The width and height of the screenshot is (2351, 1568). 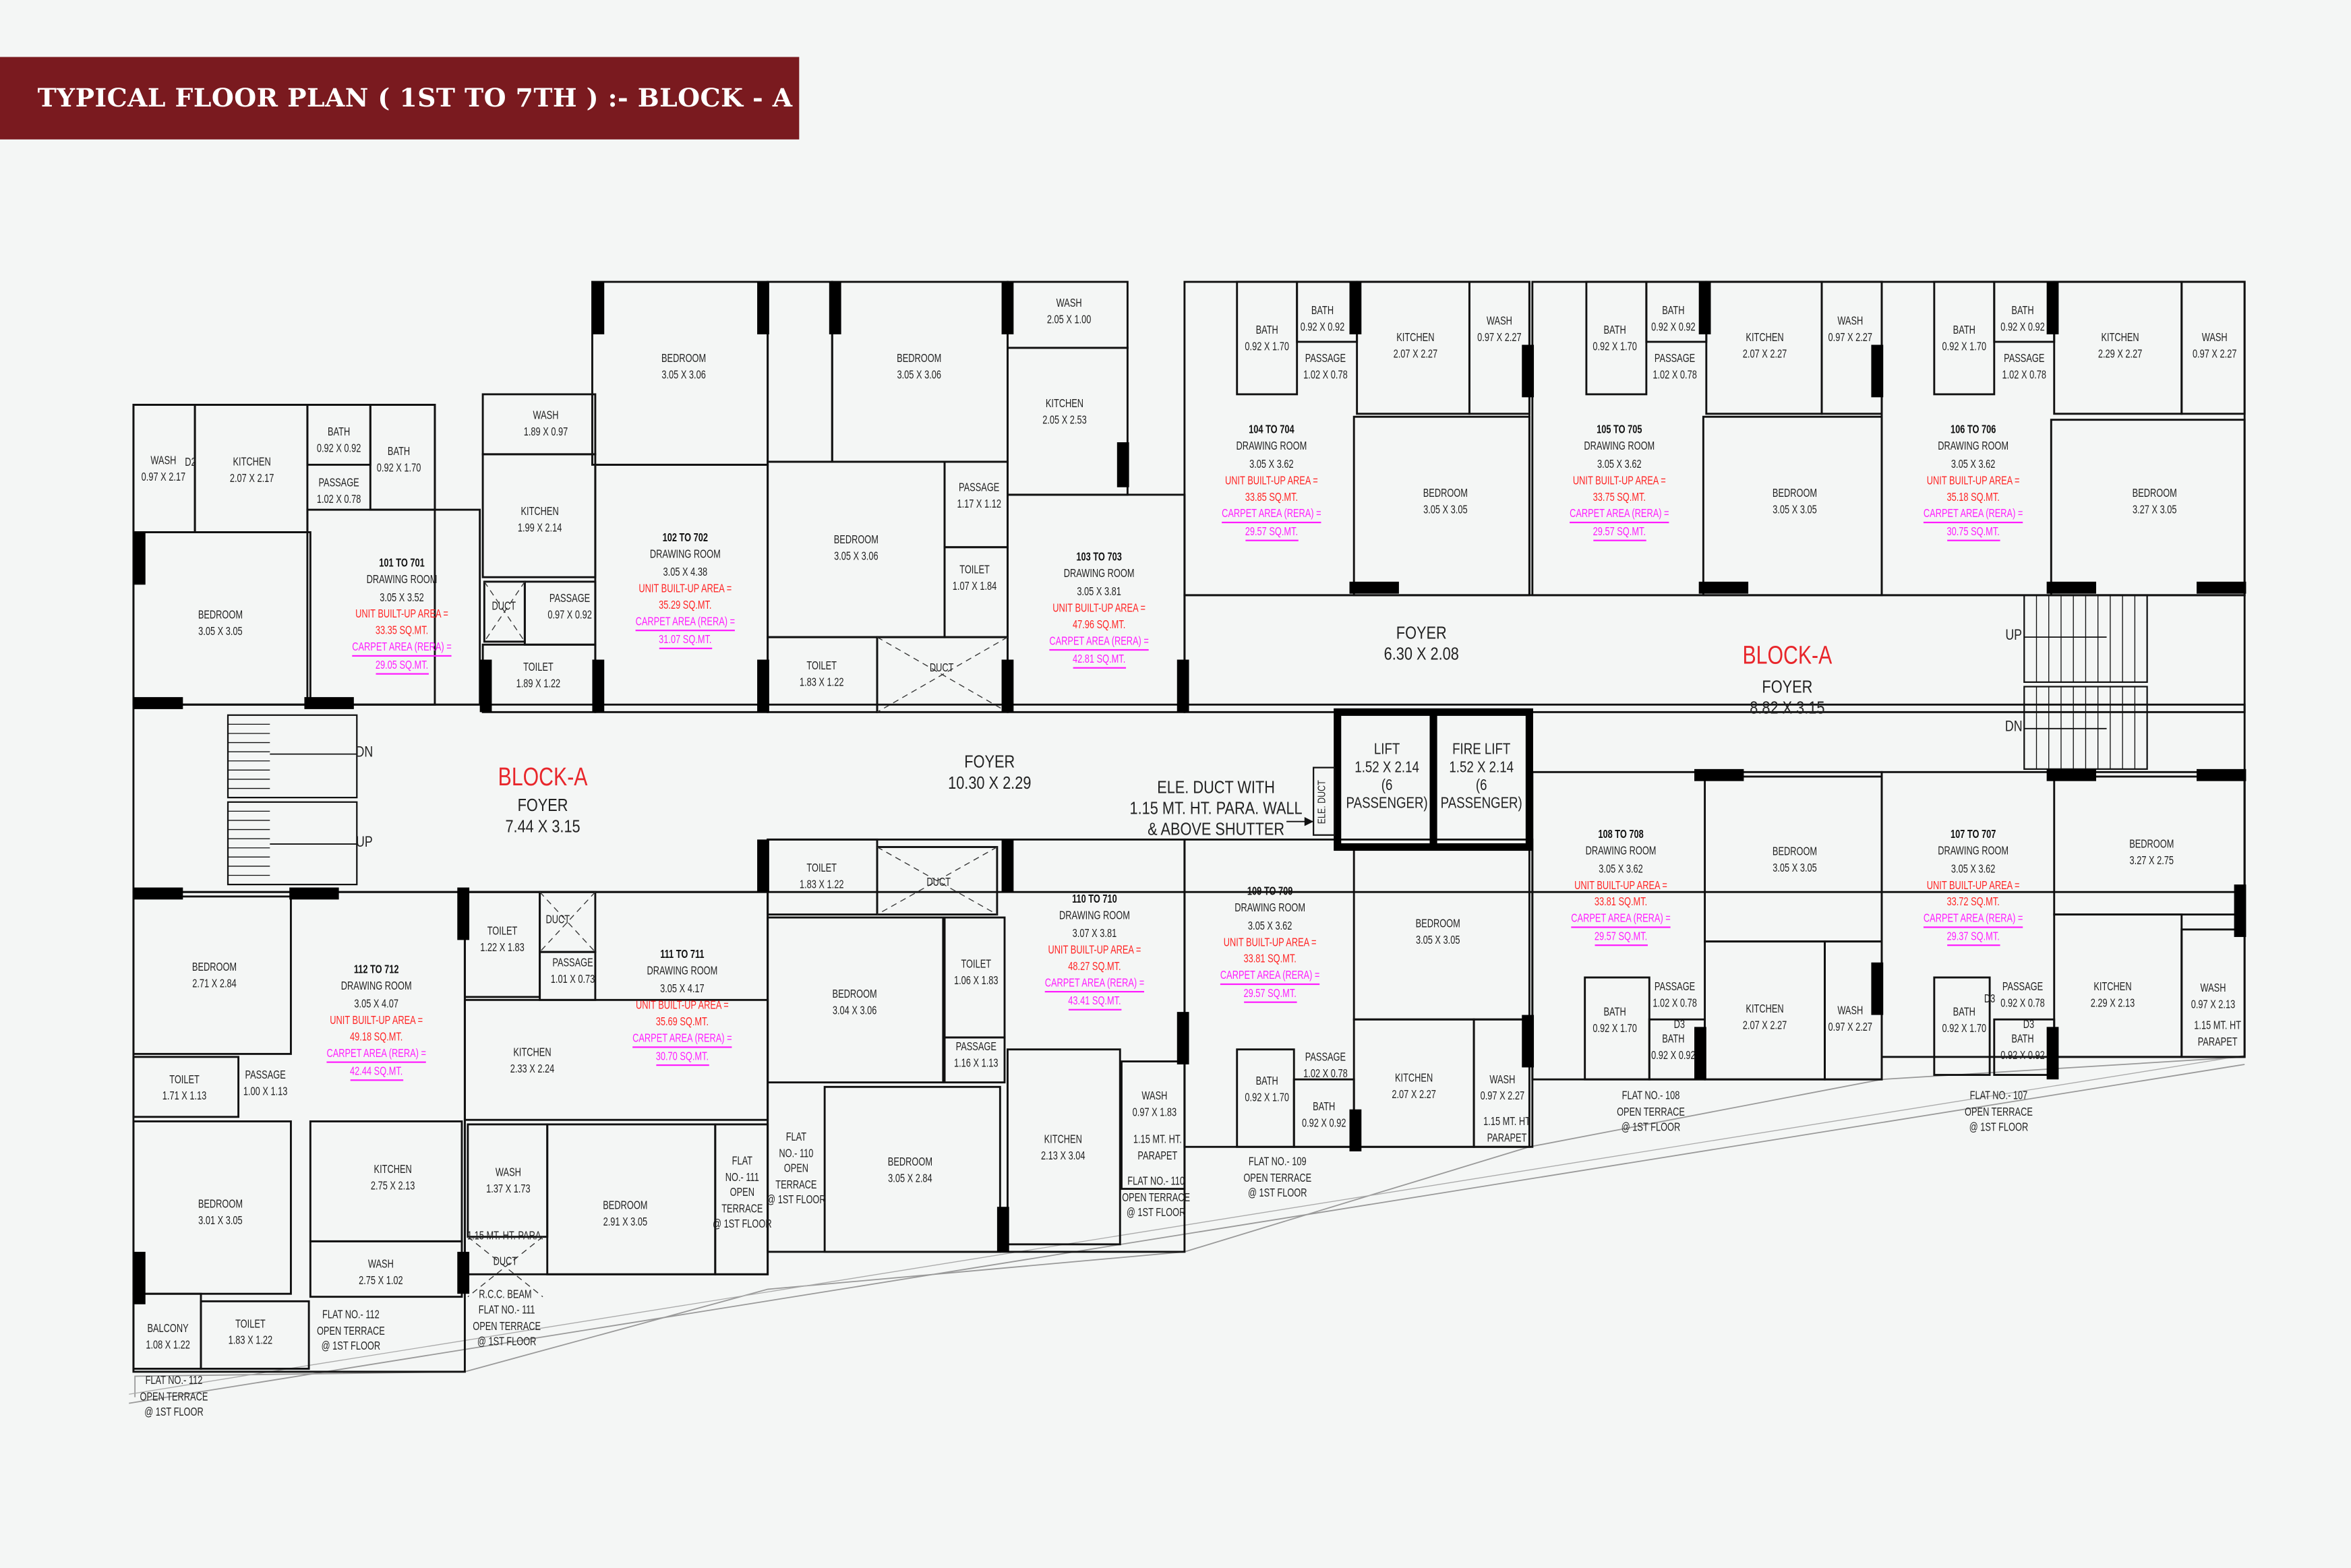 What do you see at coordinates (250, 1340) in the screenshot?
I see `label-line-1: 1.83 X 1.22` at bounding box center [250, 1340].